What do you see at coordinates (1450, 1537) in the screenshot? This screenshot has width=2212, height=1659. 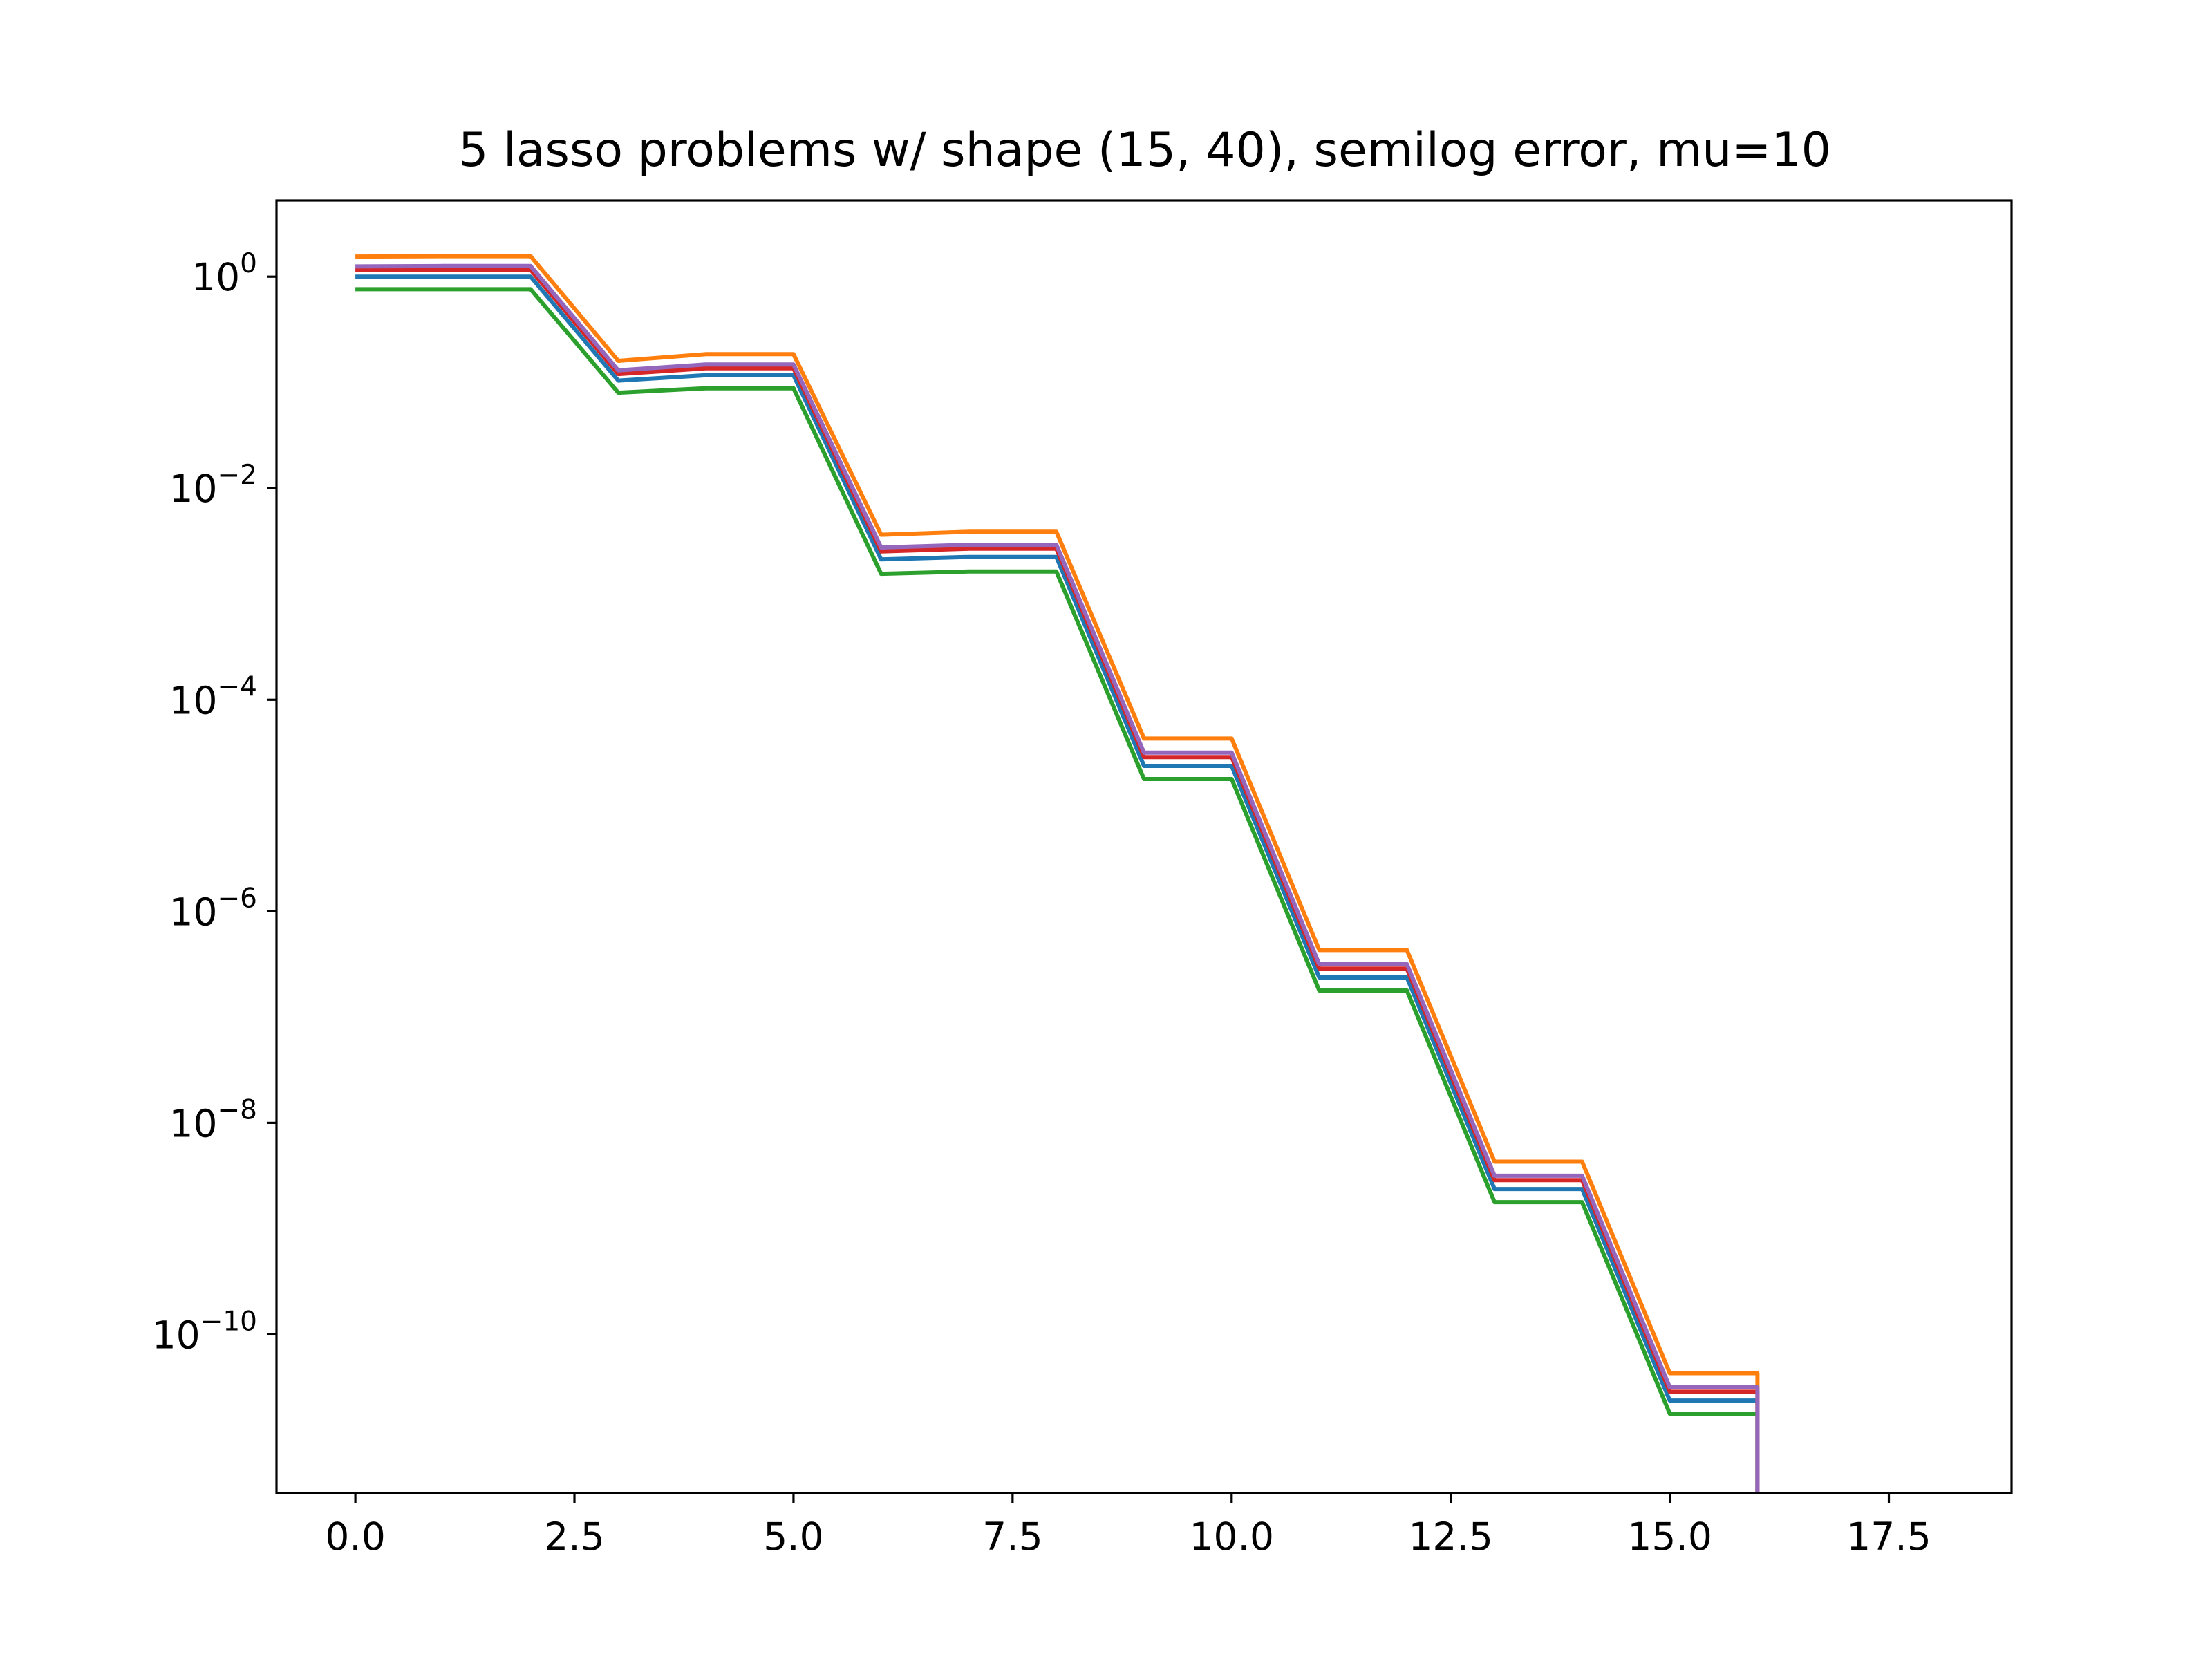 I see `x-tick-label-5: 12.5` at bounding box center [1450, 1537].